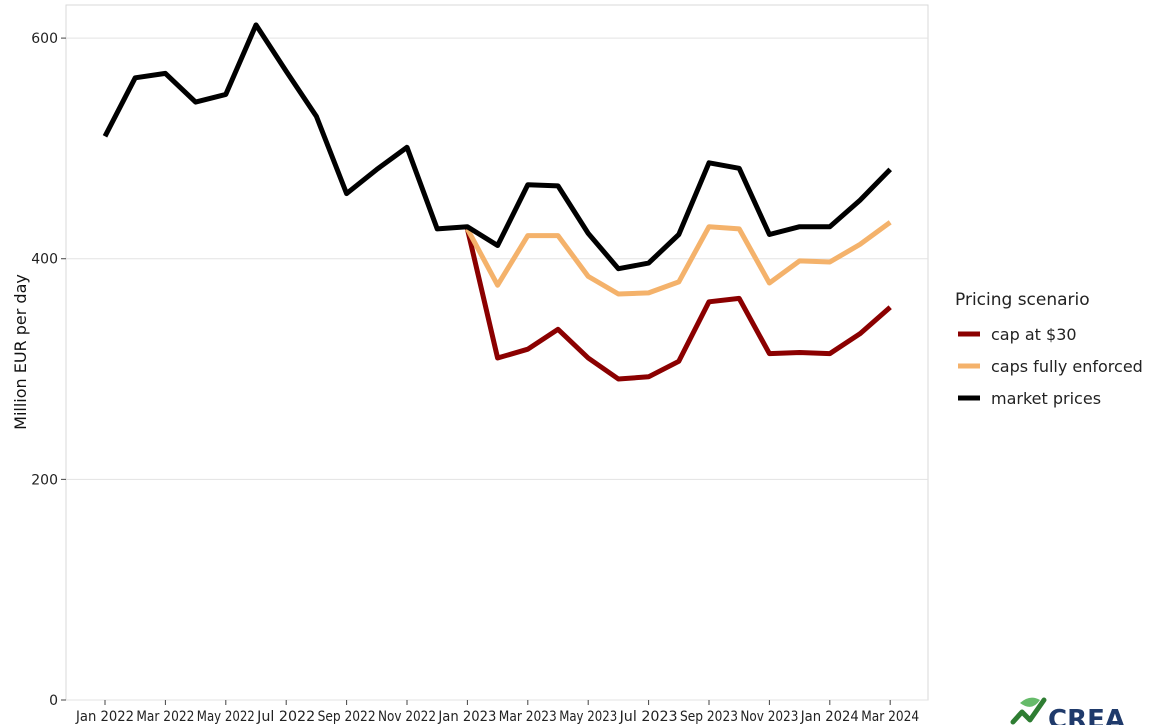  What do you see at coordinates (347, 717) in the screenshot?
I see `x-tick-label: Sep 2022` at bounding box center [347, 717].